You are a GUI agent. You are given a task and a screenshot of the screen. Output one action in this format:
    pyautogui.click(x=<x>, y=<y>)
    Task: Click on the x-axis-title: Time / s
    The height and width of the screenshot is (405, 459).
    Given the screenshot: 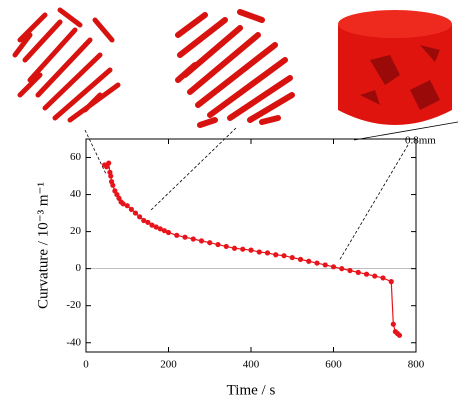 What is the action you would take?
    pyautogui.click(x=251, y=390)
    